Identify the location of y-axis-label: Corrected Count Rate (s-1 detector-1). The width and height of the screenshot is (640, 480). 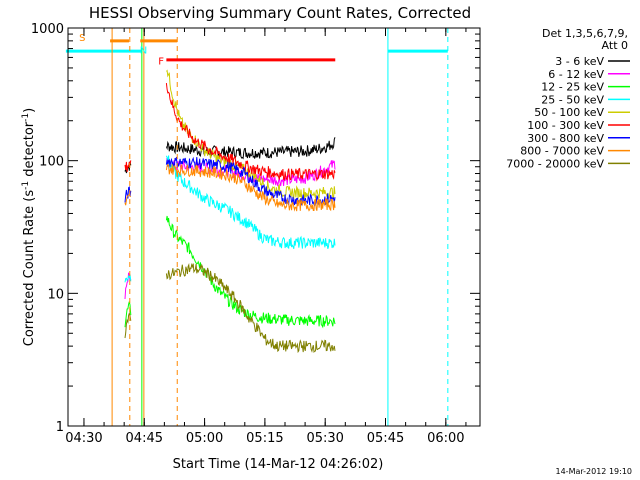
(29, 227).